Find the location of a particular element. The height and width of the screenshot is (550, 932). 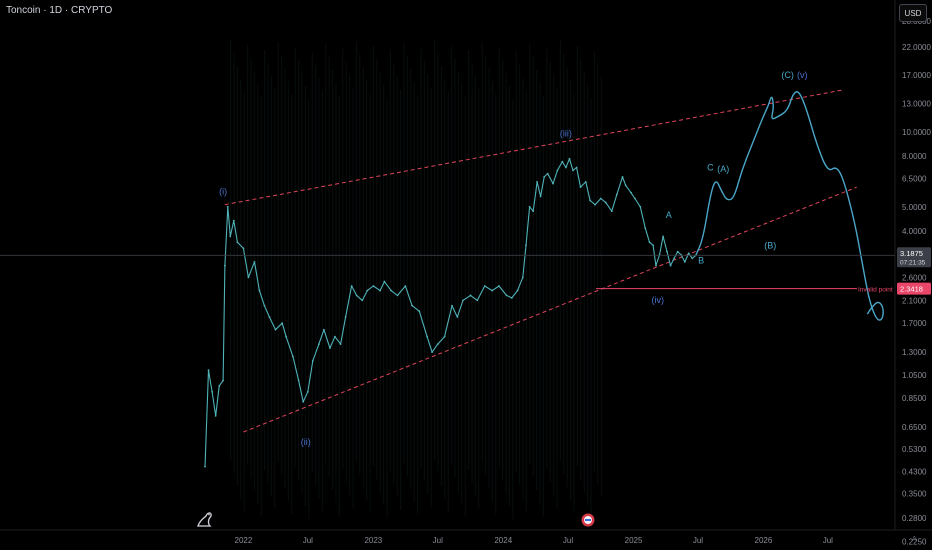

invalid-price-badge is located at coordinates (914, 288).